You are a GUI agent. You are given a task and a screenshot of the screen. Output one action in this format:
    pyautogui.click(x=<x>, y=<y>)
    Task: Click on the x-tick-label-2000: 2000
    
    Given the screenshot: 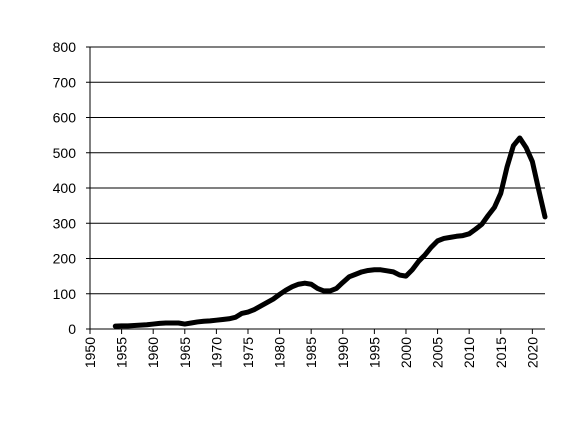 What is the action you would take?
    pyautogui.click(x=406, y=352)
    